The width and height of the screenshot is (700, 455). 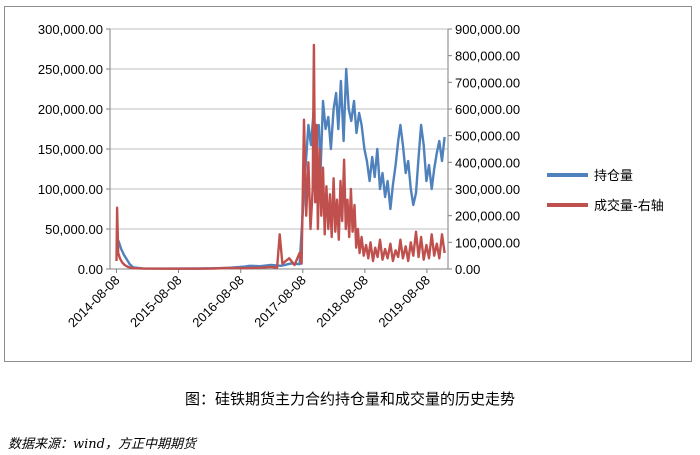 I want to click on x-tick-label: 2018-08-08, so click(x=342, y=302).